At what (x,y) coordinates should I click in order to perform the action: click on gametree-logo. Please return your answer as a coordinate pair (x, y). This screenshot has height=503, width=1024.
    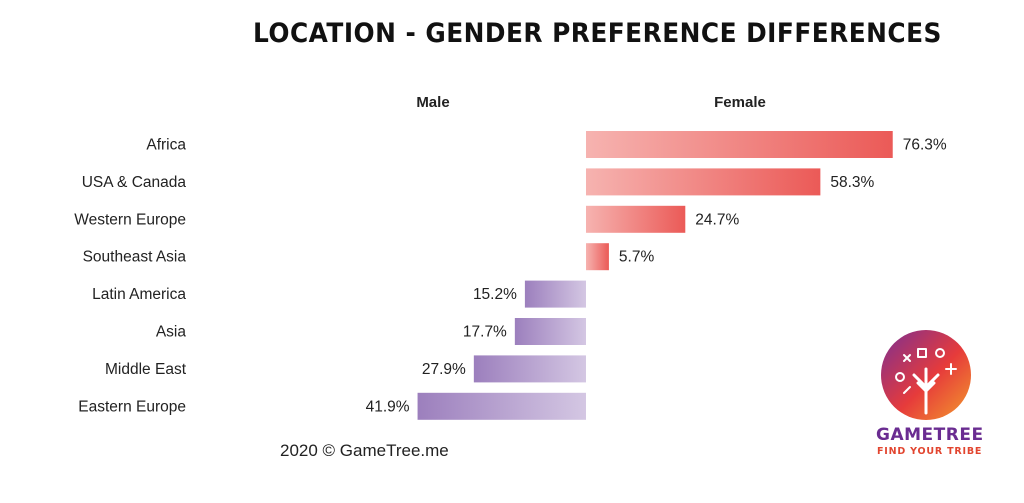
    Looking at the image, I should click on (926, 375).